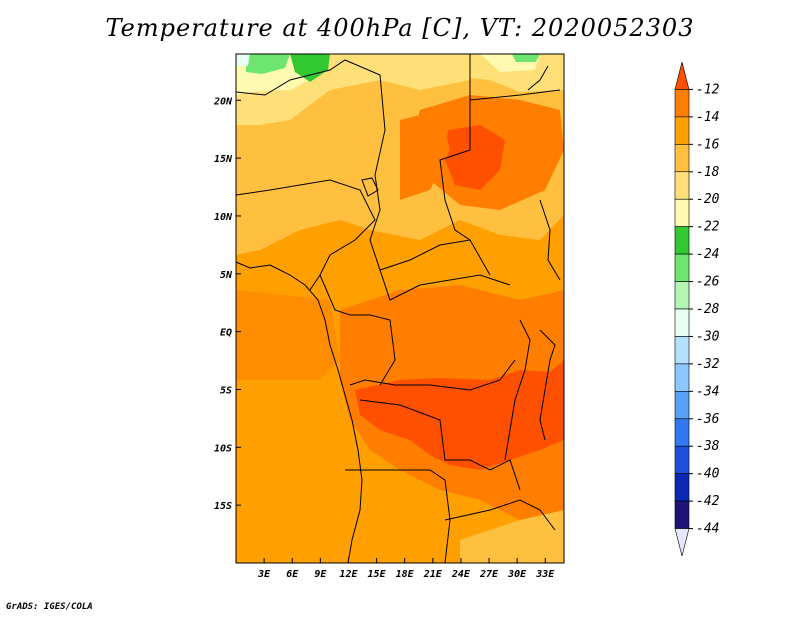 The width and height of the screenshot is (800, 618). What do you see at coordinates (292, 574) in the screenshot?
I see `x-tick-label: 6E` at bounding box center [292, 574].